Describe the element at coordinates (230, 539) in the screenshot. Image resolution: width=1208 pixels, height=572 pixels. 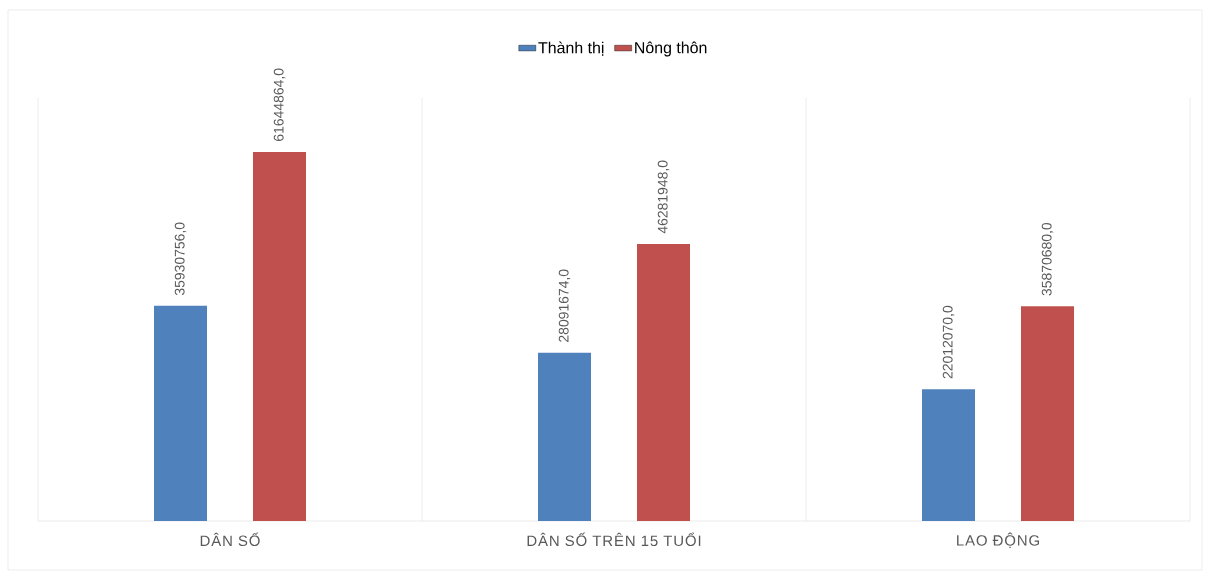
I see `x-tick-label: DÂN SỐ` at that location.